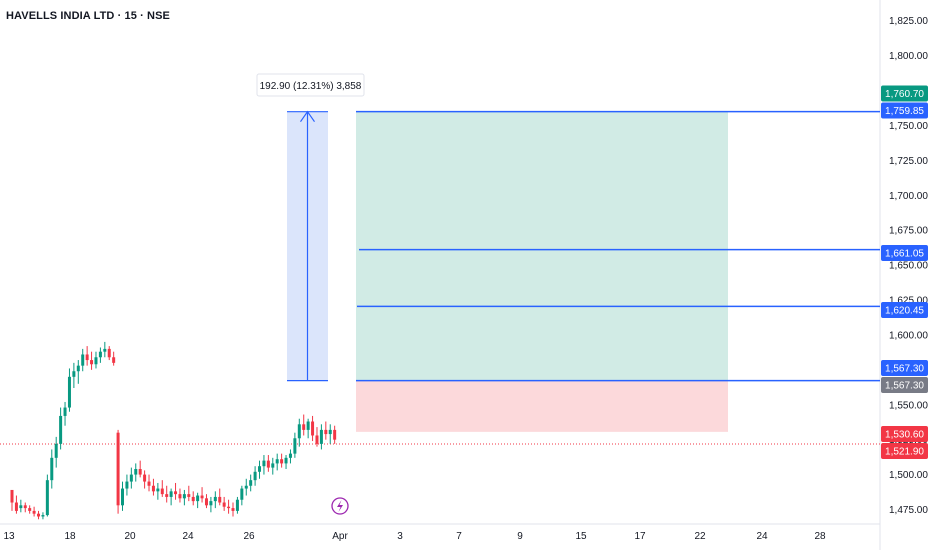  What do you see at coordinates (340, 536) in the screenshot?
I see `x-tick-label: Apr` at bounding box center [340, 536].